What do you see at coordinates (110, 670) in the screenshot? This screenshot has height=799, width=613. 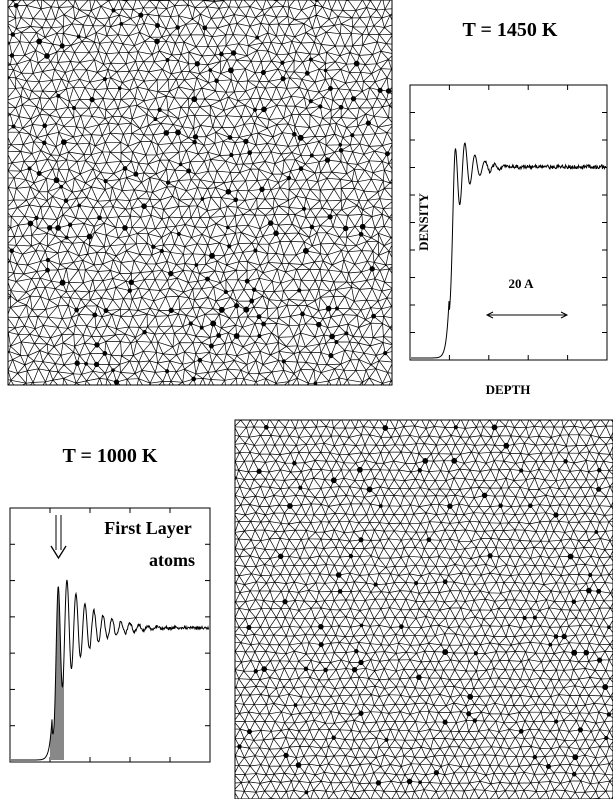 I see `density-curve` at bounding box center [110, 670].